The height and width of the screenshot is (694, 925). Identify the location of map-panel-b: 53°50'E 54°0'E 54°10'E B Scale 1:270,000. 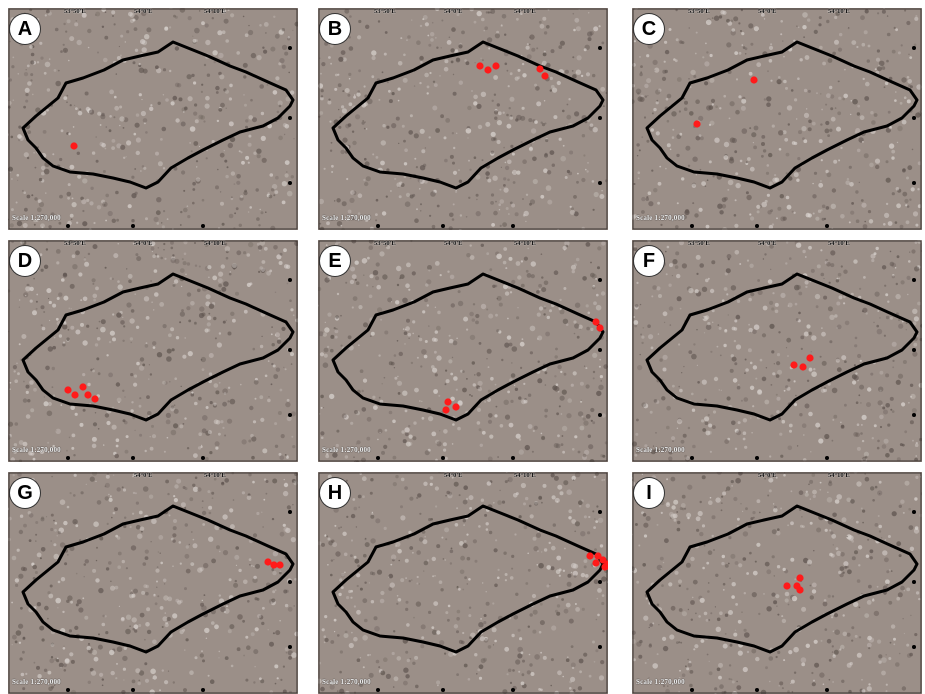
(463, 119).